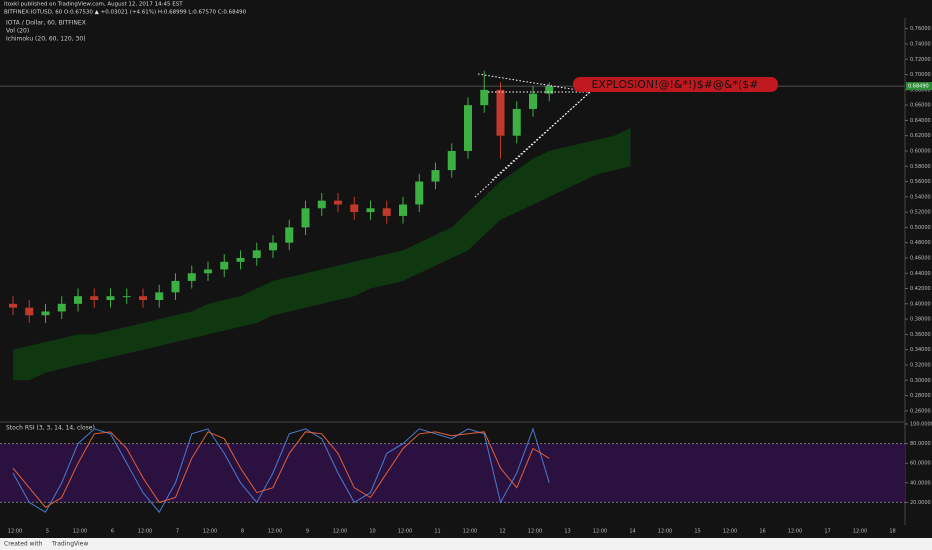  Describe the element at coordinates (46, 39) in the screenshot. I see `indicator: Ichimoku (20, 60, 120, 30)` at that location.